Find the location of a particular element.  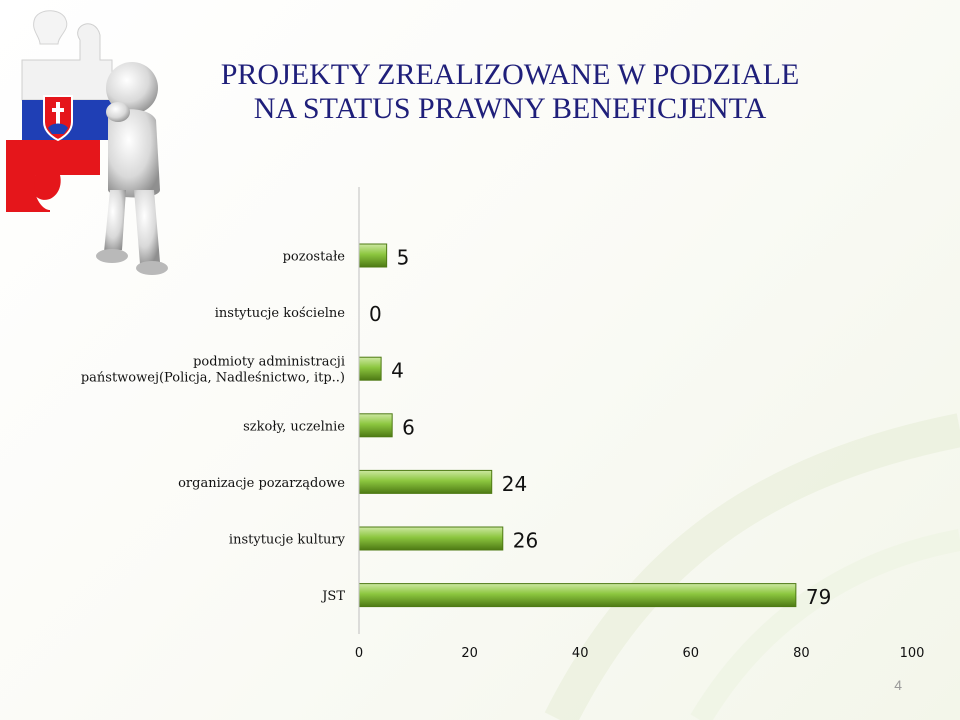

x-tick-label: 100 is located at coordinates (912, 653).